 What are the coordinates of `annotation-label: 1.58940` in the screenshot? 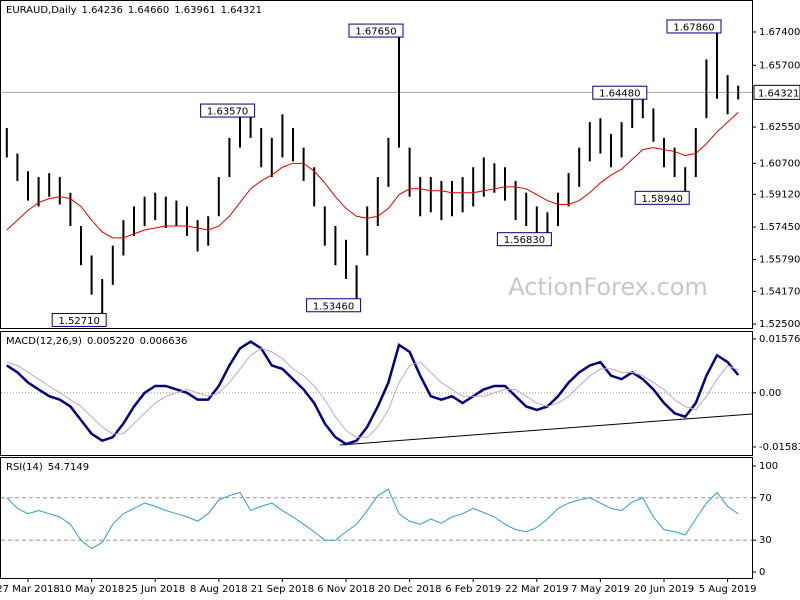 It's located at (662, 199).